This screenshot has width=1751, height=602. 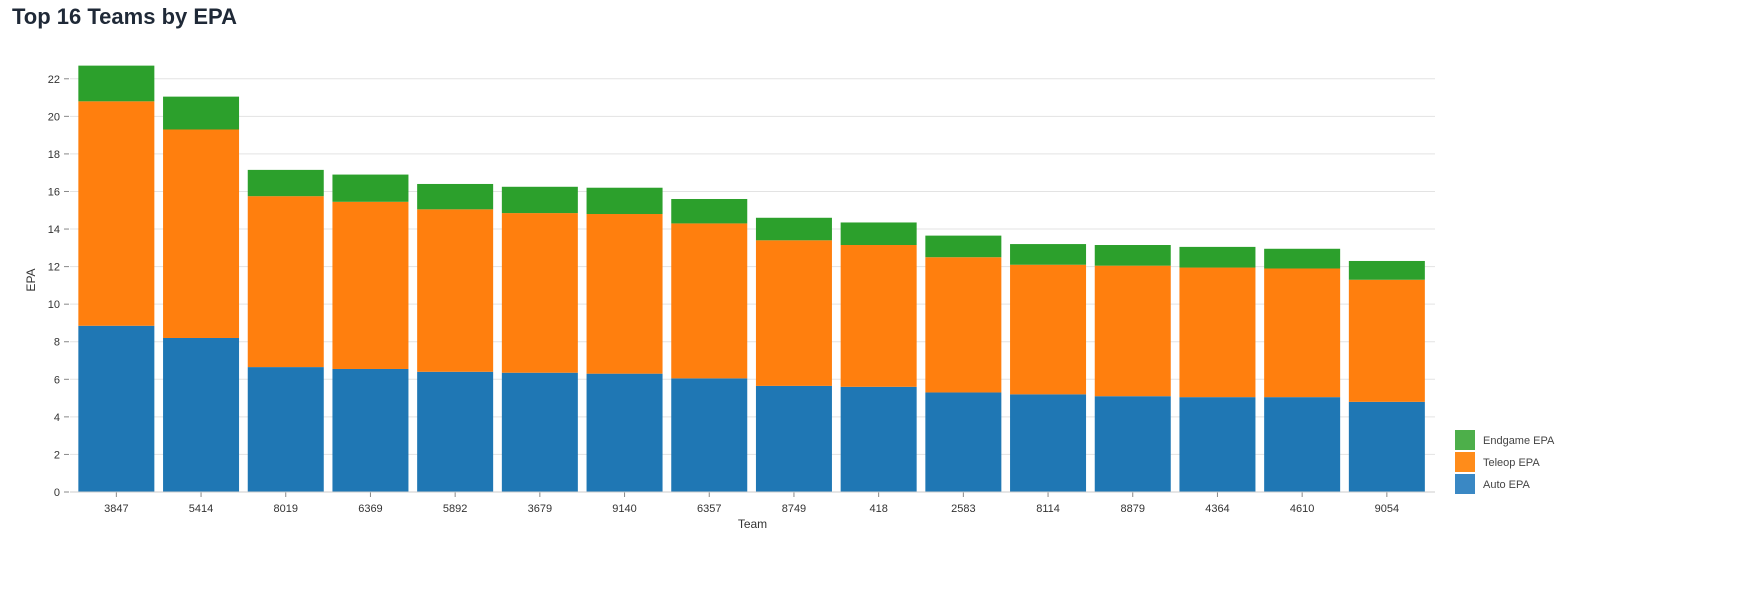 I want to click on y-tick-label: 8, so click(x=57, y=343).